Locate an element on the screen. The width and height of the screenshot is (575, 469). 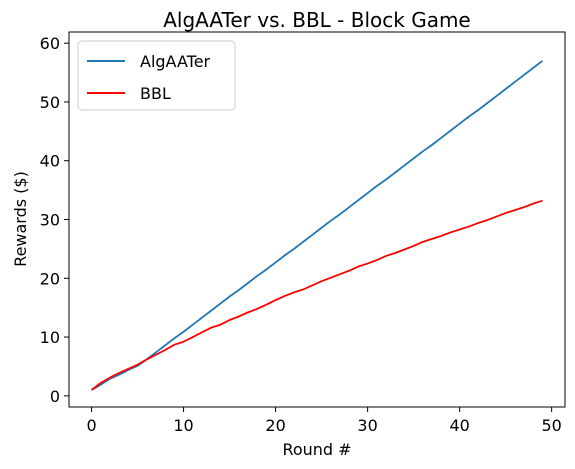
x-tick-label: 40 is located at coordinates (459, 425).